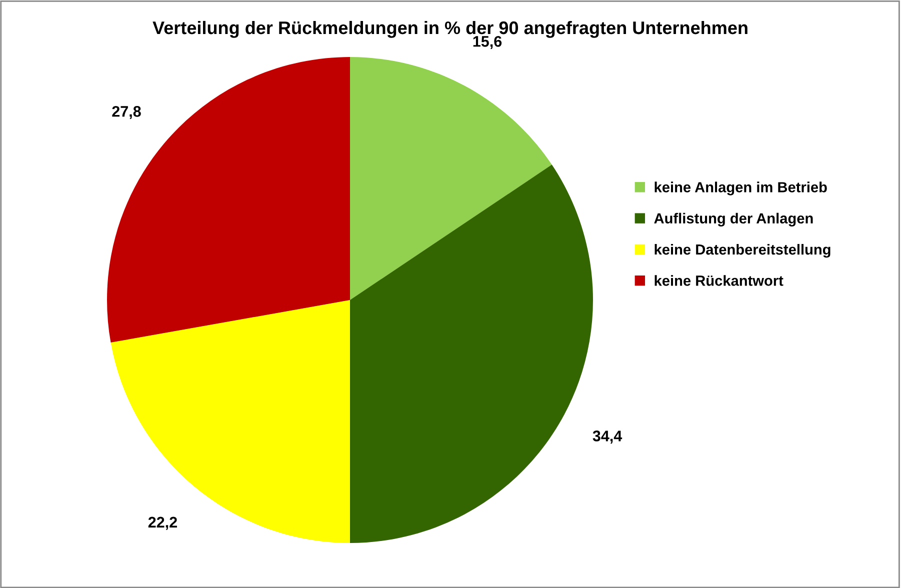  What do you see at coordinates (607, 437) in the screenshot?
I see `data-label: 34,4` at bounding box center [607, 437].